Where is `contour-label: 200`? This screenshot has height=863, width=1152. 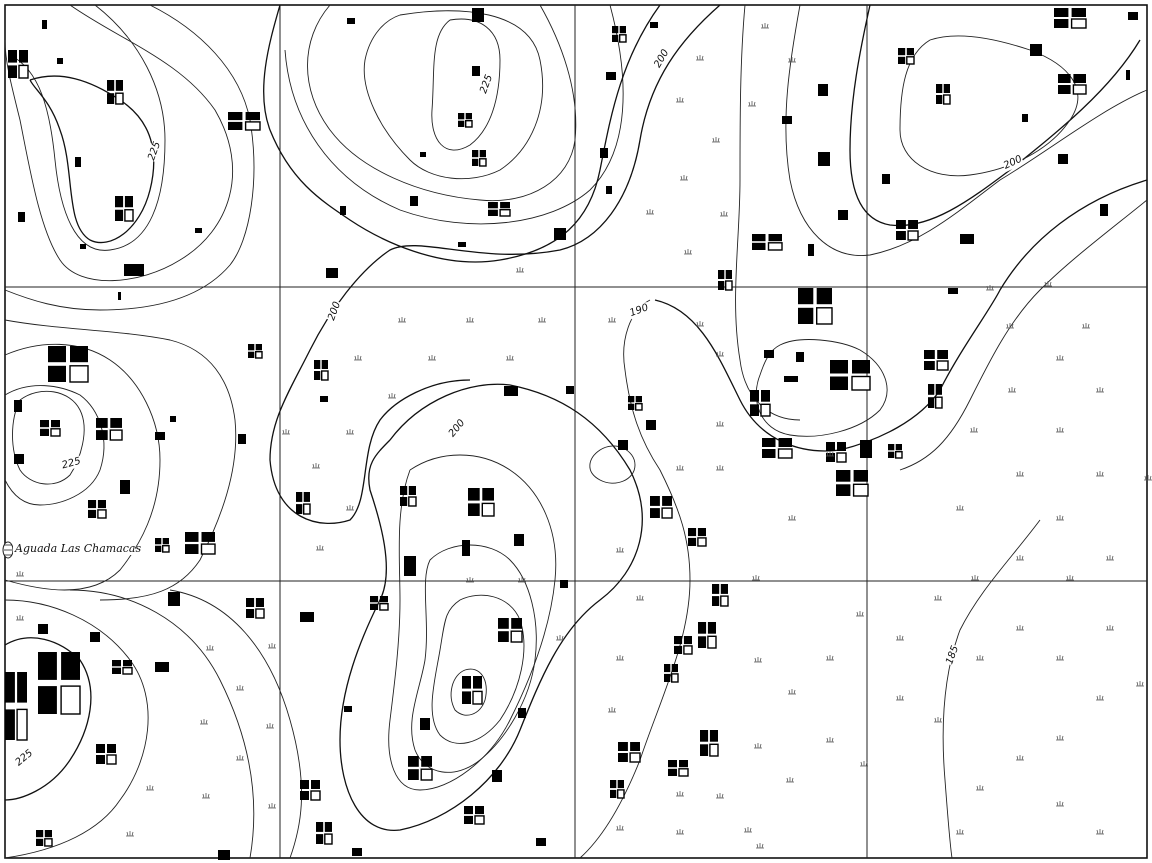
contour-label: 200 is located at coordinates (334, 311).